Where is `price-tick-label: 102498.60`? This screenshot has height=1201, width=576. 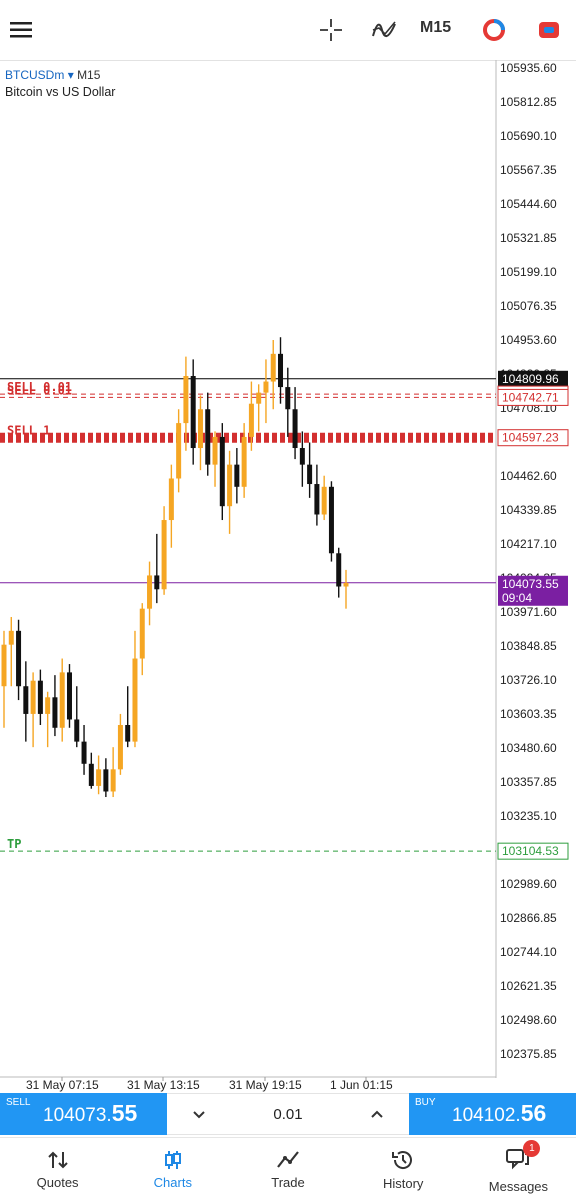 price-tick-label: 102498.60 is located at coordinates (528, 1020).